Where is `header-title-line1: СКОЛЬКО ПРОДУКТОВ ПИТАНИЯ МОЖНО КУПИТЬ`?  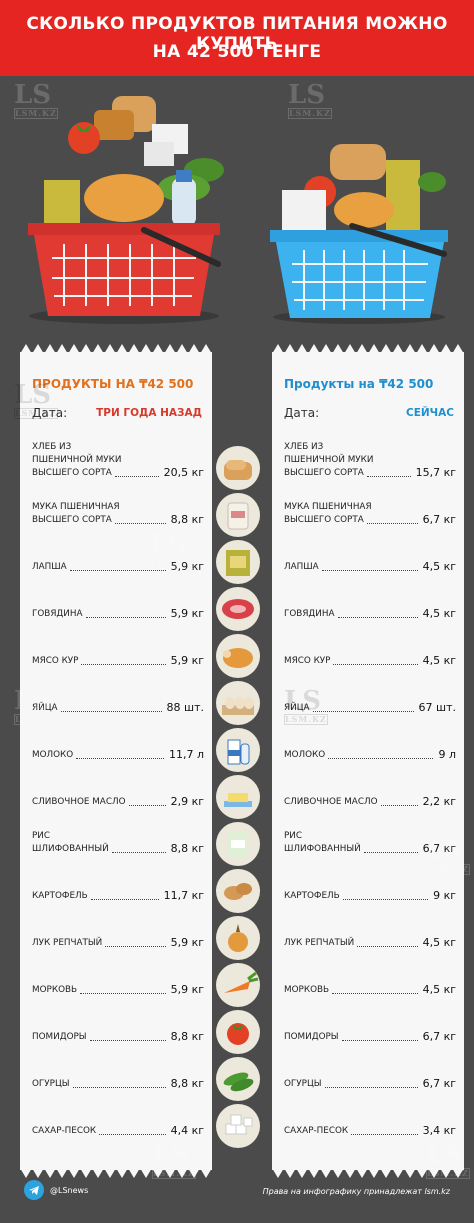
header-title-line1: СКОЛЬКО ПРОДУКТОВ ПИТАНИЯ МОЖНО КУПИТЬ is located at coordinates (237, 34).